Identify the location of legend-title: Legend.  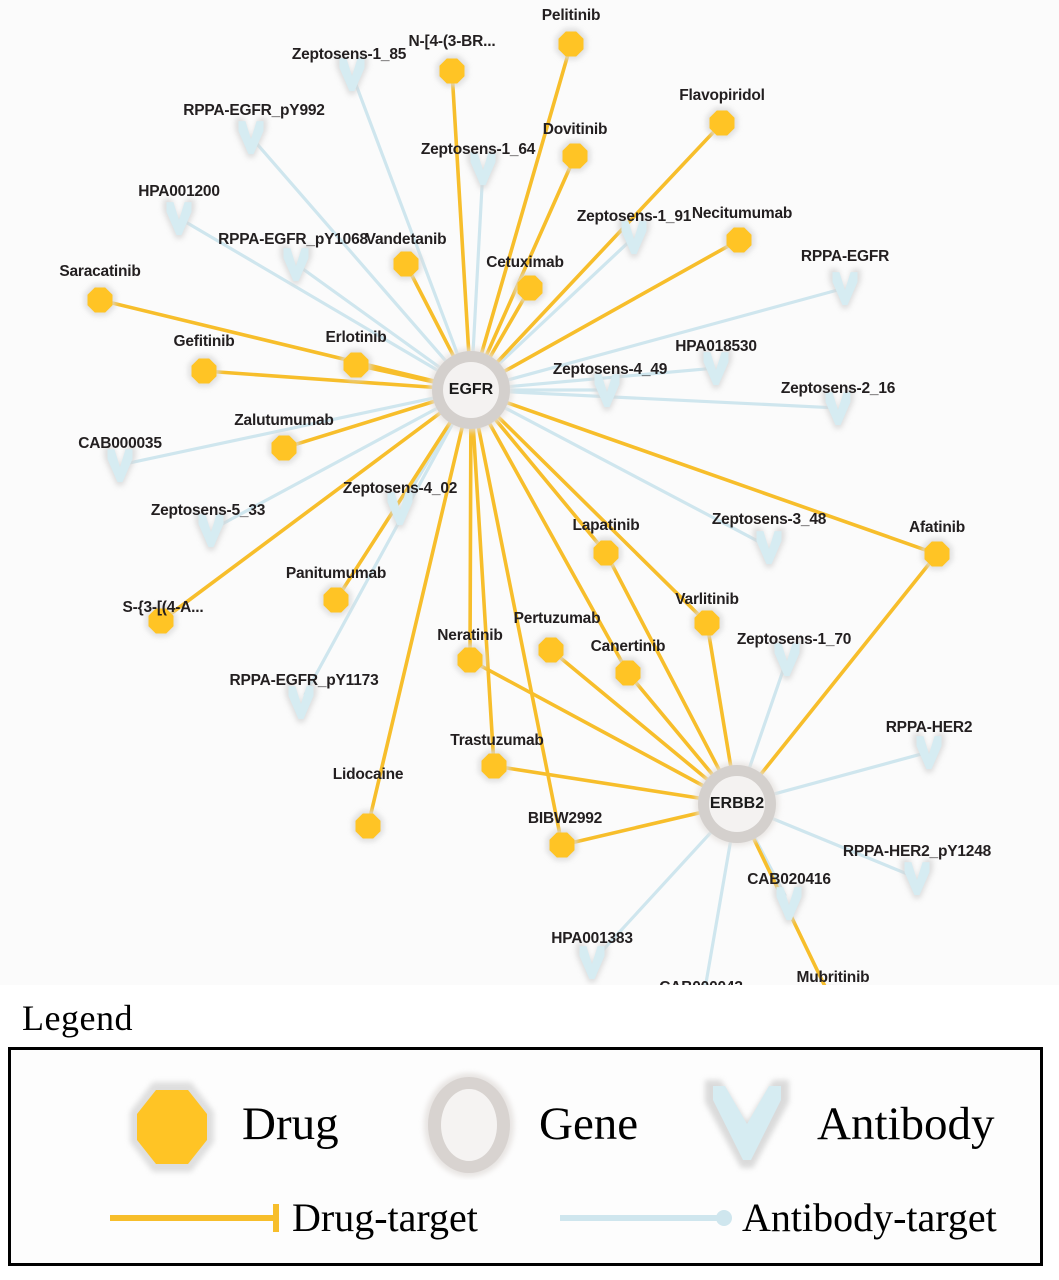
(77, 1018).